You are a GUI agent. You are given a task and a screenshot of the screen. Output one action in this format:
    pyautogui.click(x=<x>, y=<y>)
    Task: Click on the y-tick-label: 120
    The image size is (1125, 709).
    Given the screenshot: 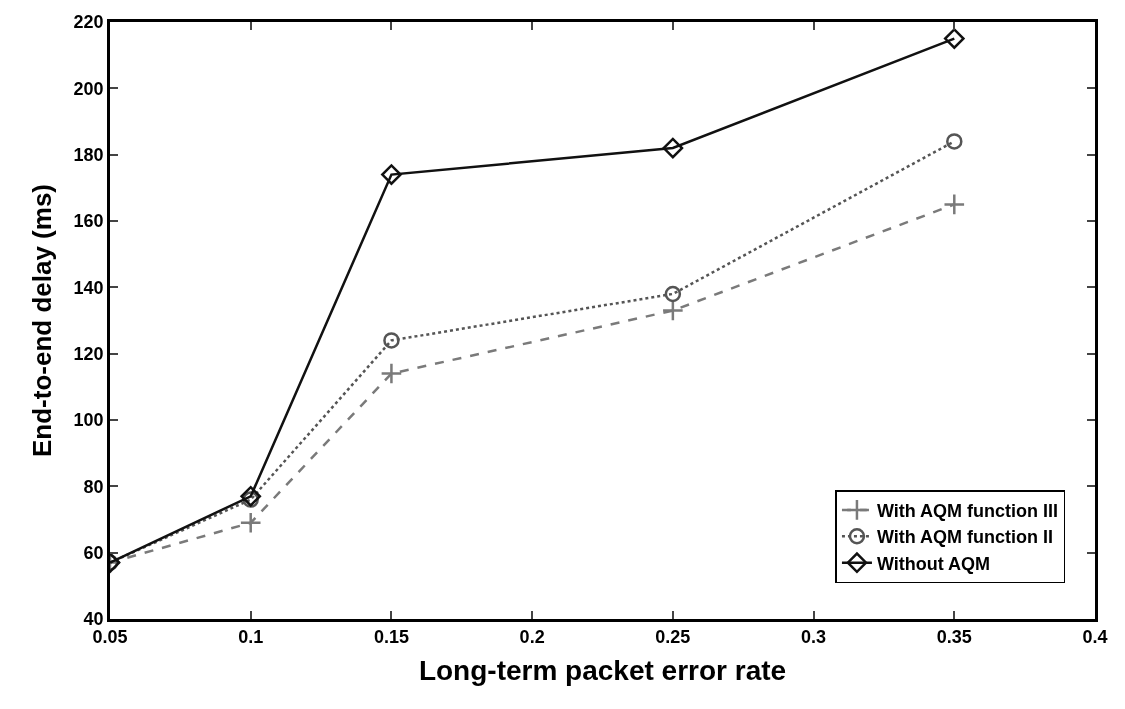 What is the action you would take?
    pyautogui.click(x=88, y=353)
    